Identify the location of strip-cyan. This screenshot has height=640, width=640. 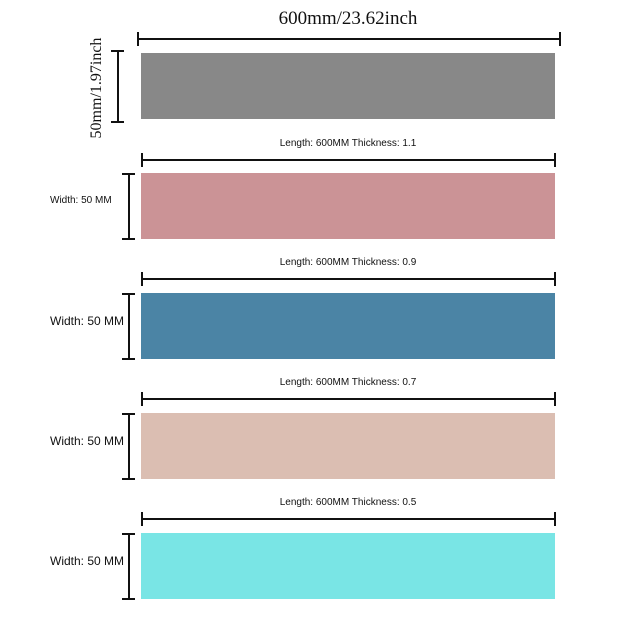
(348, 566).